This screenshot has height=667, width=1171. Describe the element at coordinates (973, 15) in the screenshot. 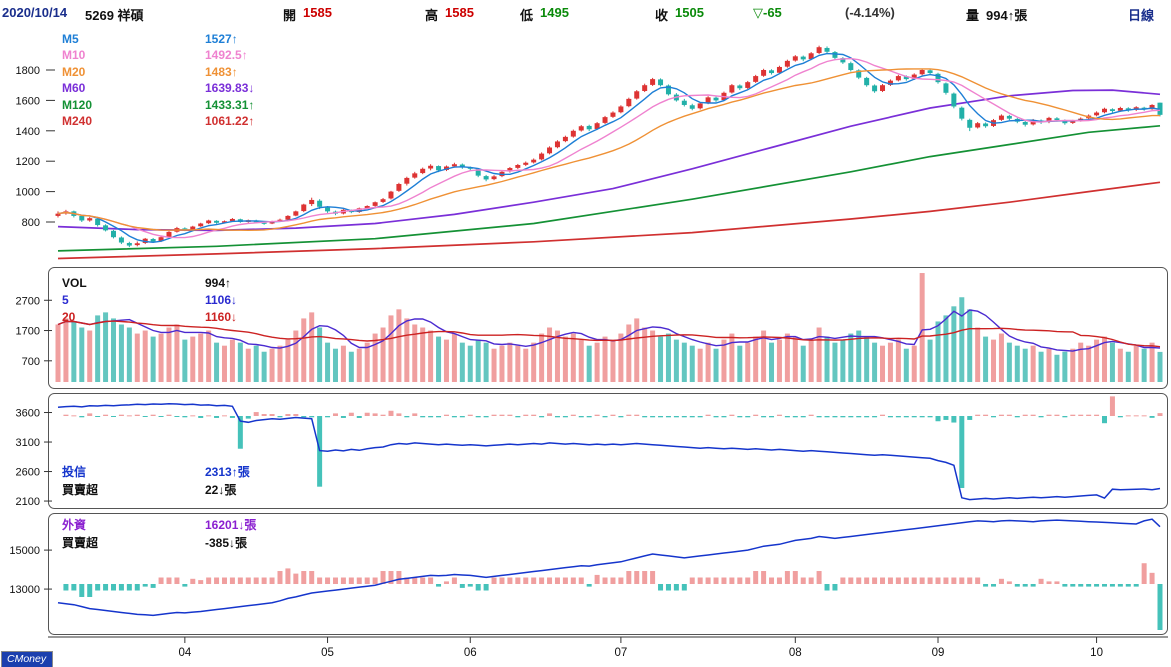

I see `volume-label: 量` at that location.